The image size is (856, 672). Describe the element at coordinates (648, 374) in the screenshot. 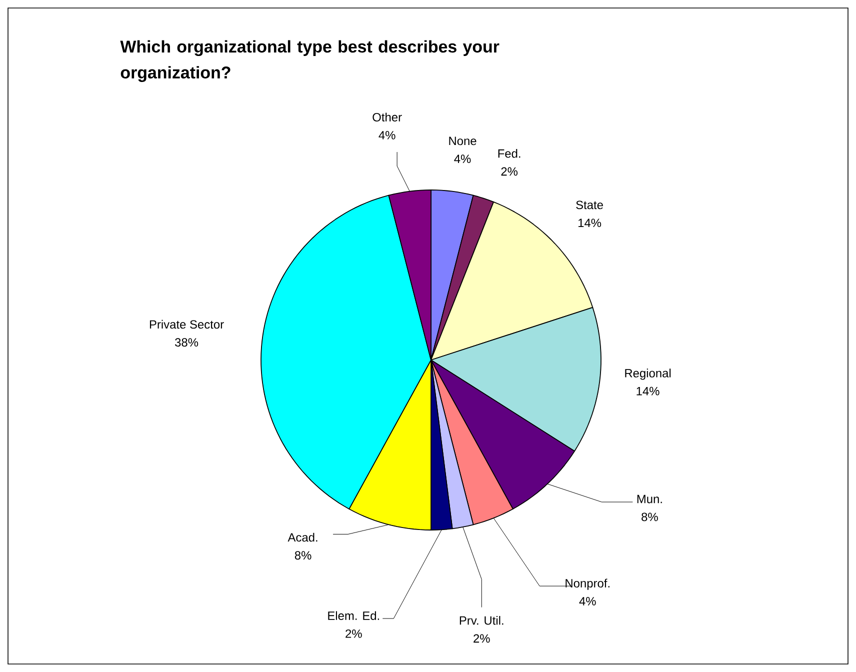

I see `slice-label: Regional` at that location.